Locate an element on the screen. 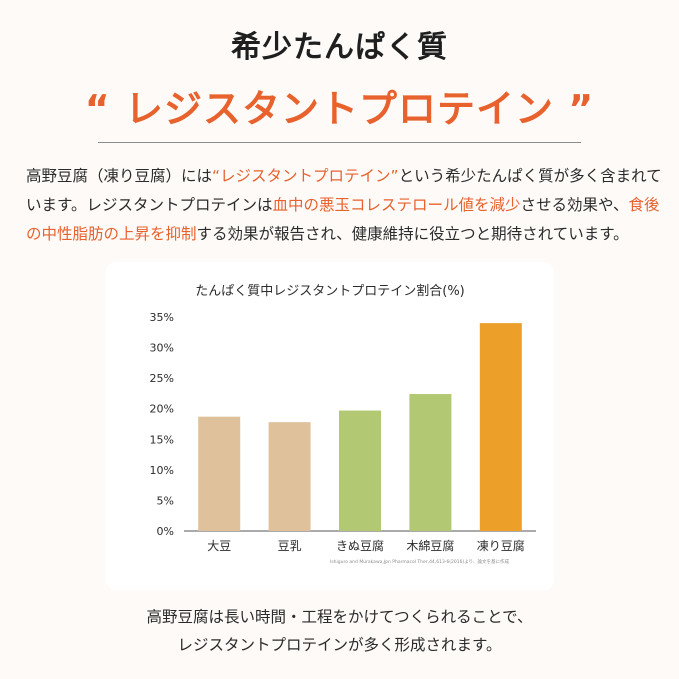  intro-text-1: 高野豆腐（凍り豆腐）には is located at coordinates (119, 176).